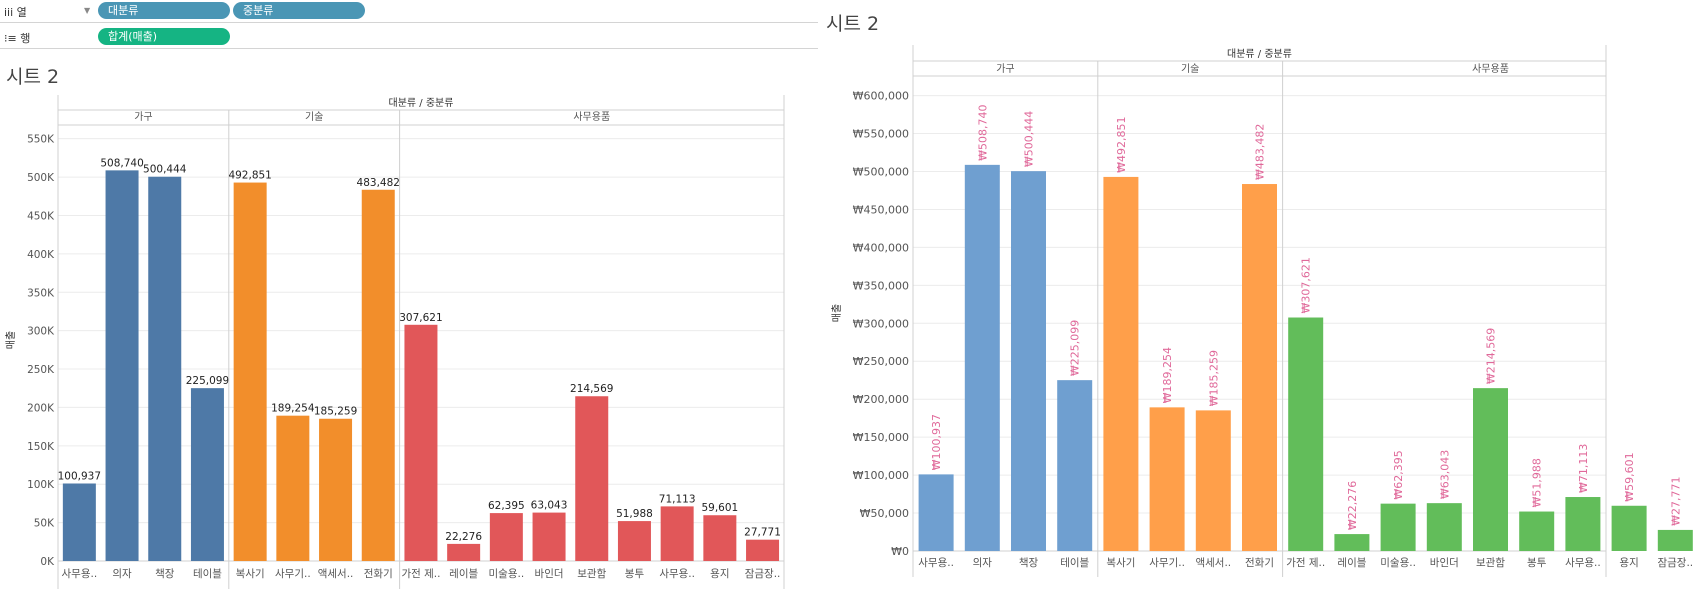 The image size is (1706, 589). What do you see at coordinates (1075, 348) in the screenshot?
I see `data-label: ₩225,099` at bounding box center [1075, 348].